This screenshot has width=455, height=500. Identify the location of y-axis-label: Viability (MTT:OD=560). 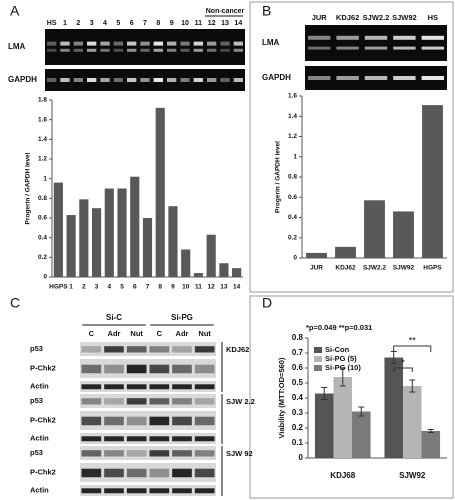
(281, 397).